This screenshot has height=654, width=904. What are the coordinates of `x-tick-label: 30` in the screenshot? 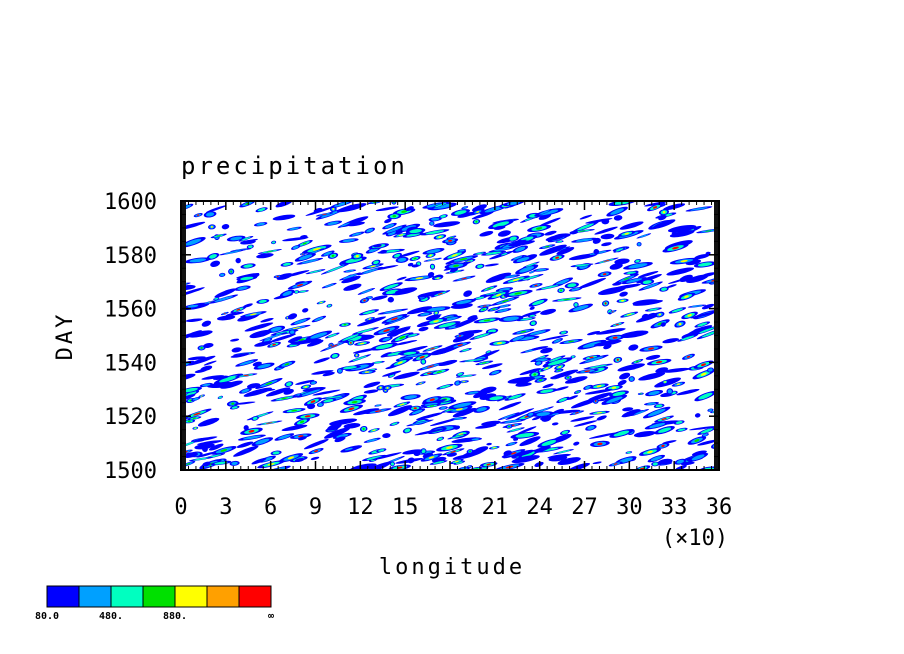 It's located at (629, 507).